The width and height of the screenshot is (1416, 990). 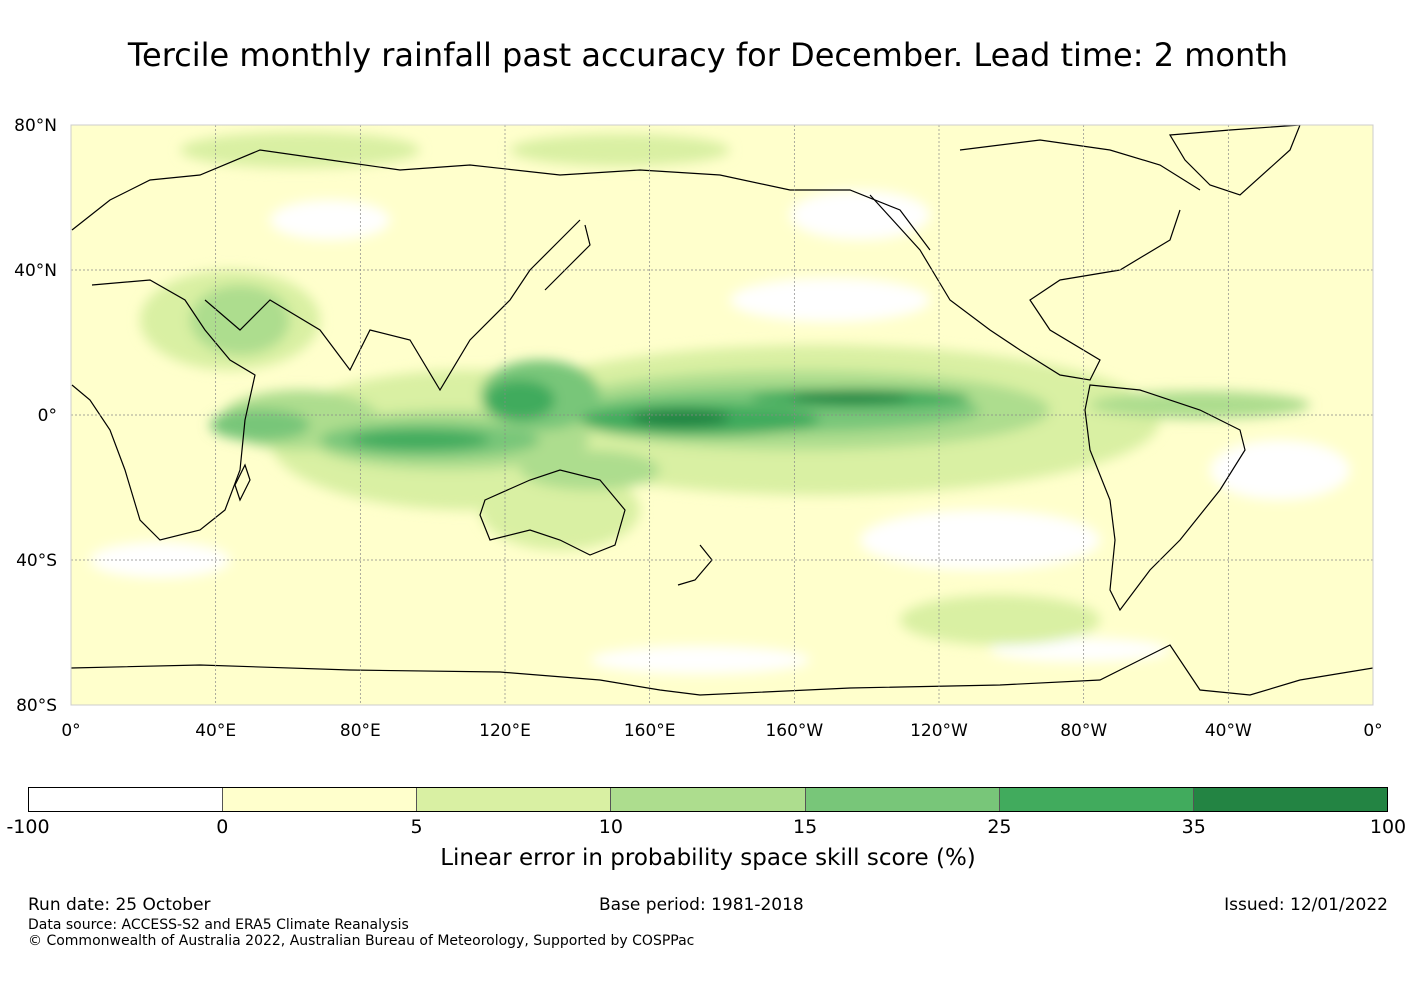 I want to click on coast-canada-arctic, so click(x=1080, y=165).